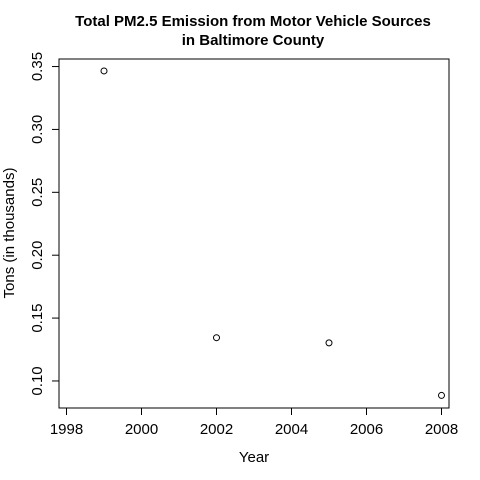  I want to click on y-tick-label: 0.15, so click(37, 317).